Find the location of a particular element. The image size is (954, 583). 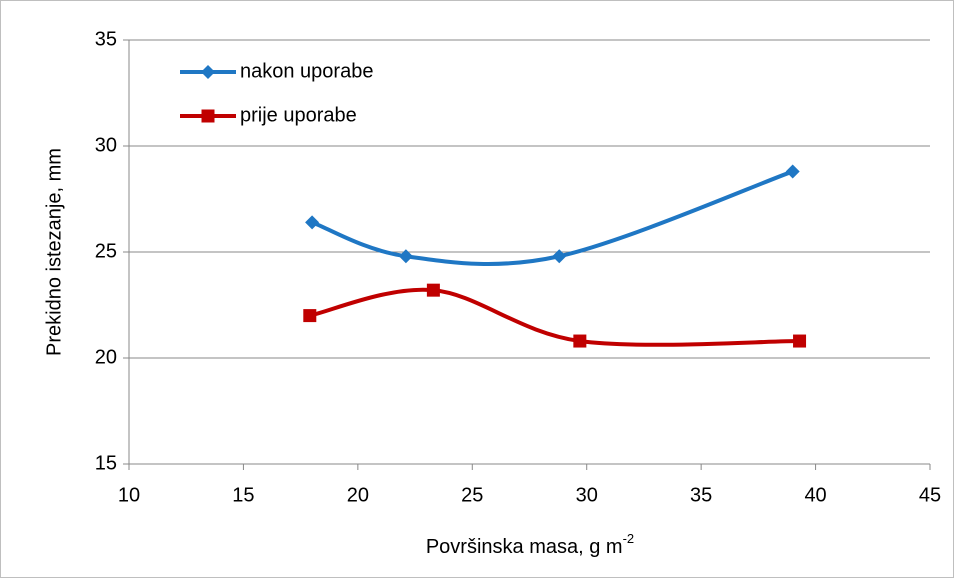

legend-label: prije uporabe is located at coordinates (298, 115).